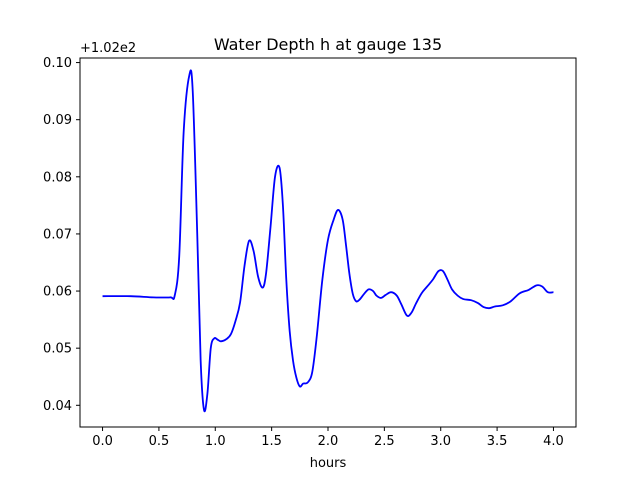  I want to click on x-tick-label: 4.0, so click(553, 441).